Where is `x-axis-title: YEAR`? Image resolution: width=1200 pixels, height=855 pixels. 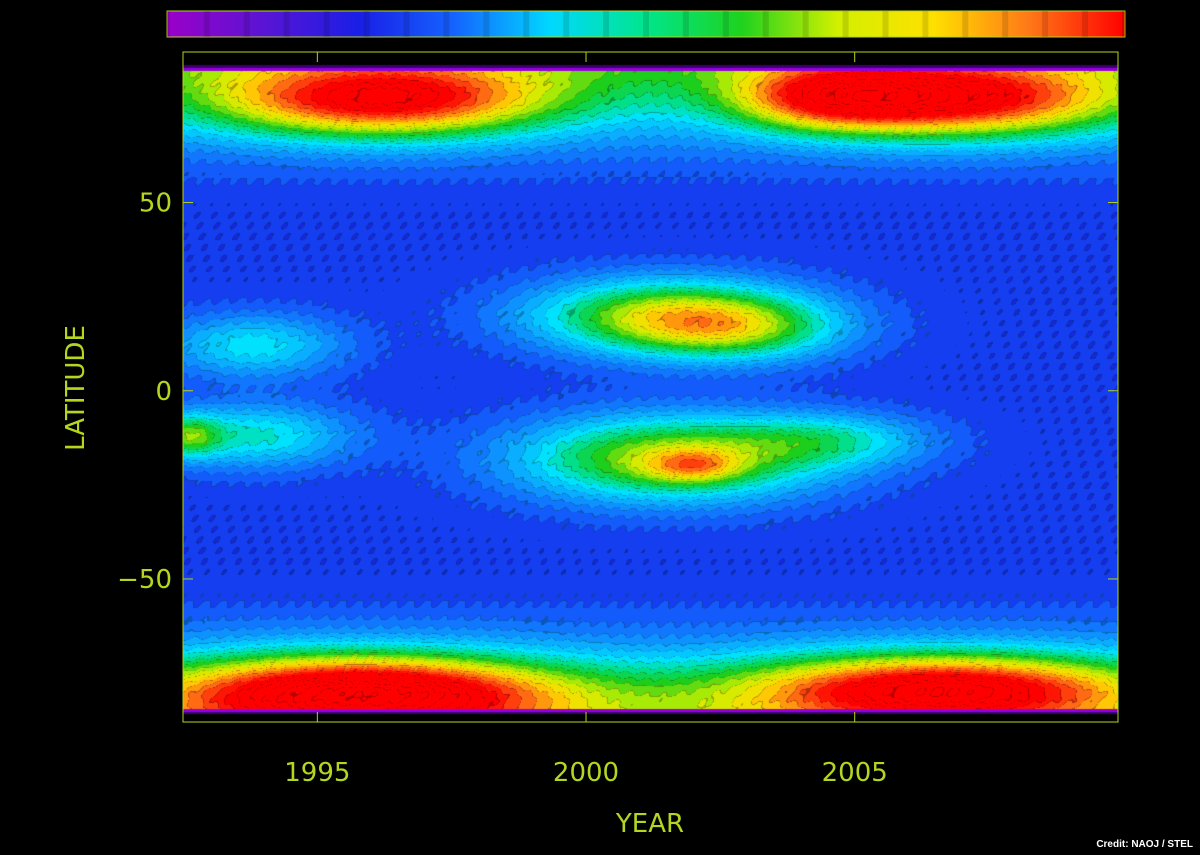
x-axis-title: YEAR is located at coordinates (649, 824).